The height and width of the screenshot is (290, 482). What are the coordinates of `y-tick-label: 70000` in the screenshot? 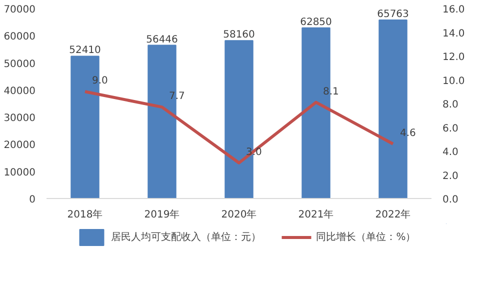 It's located at (20, 10).